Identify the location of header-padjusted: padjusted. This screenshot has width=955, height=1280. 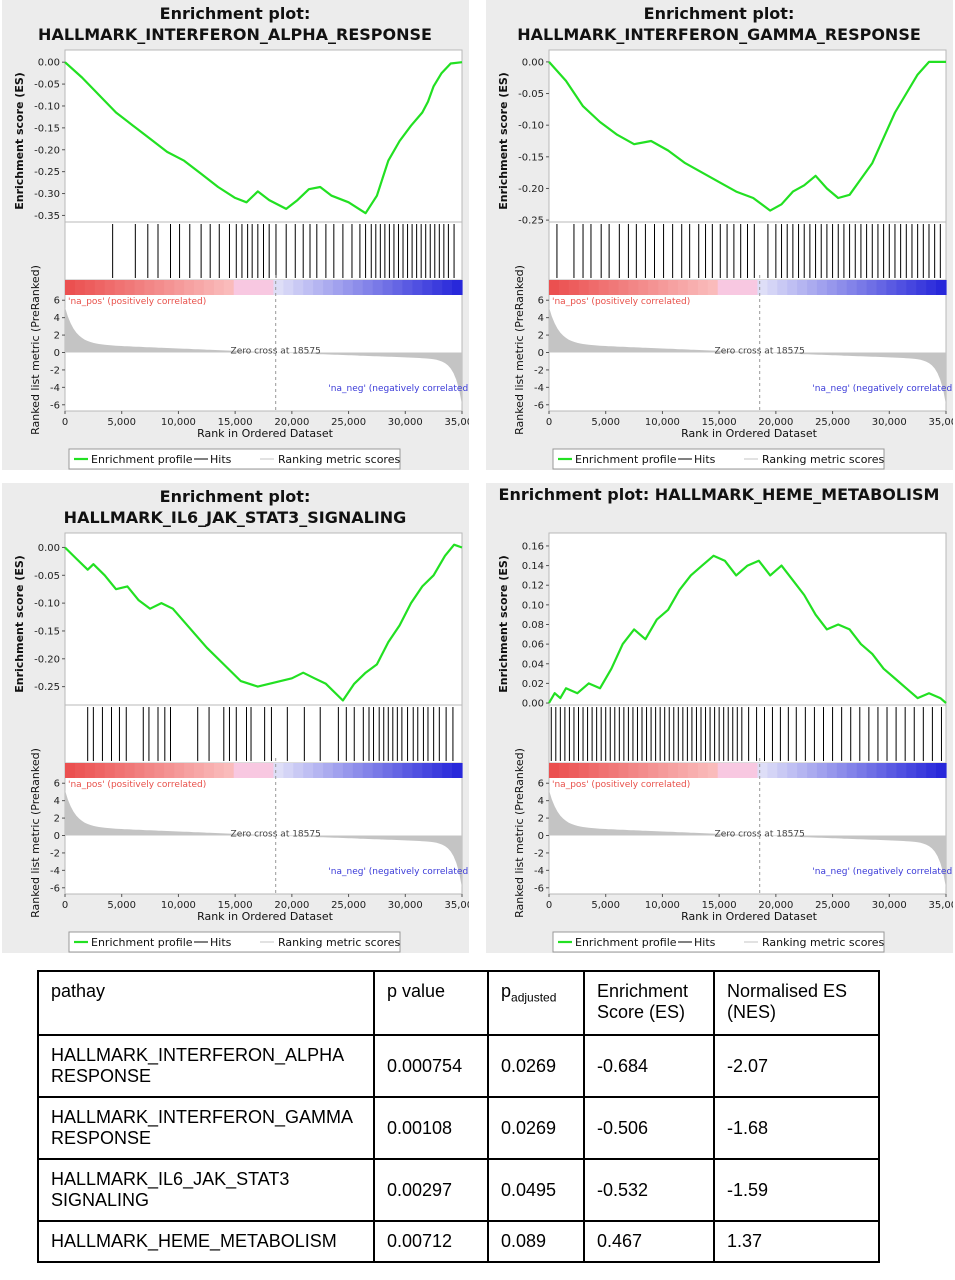
(536, 1003).